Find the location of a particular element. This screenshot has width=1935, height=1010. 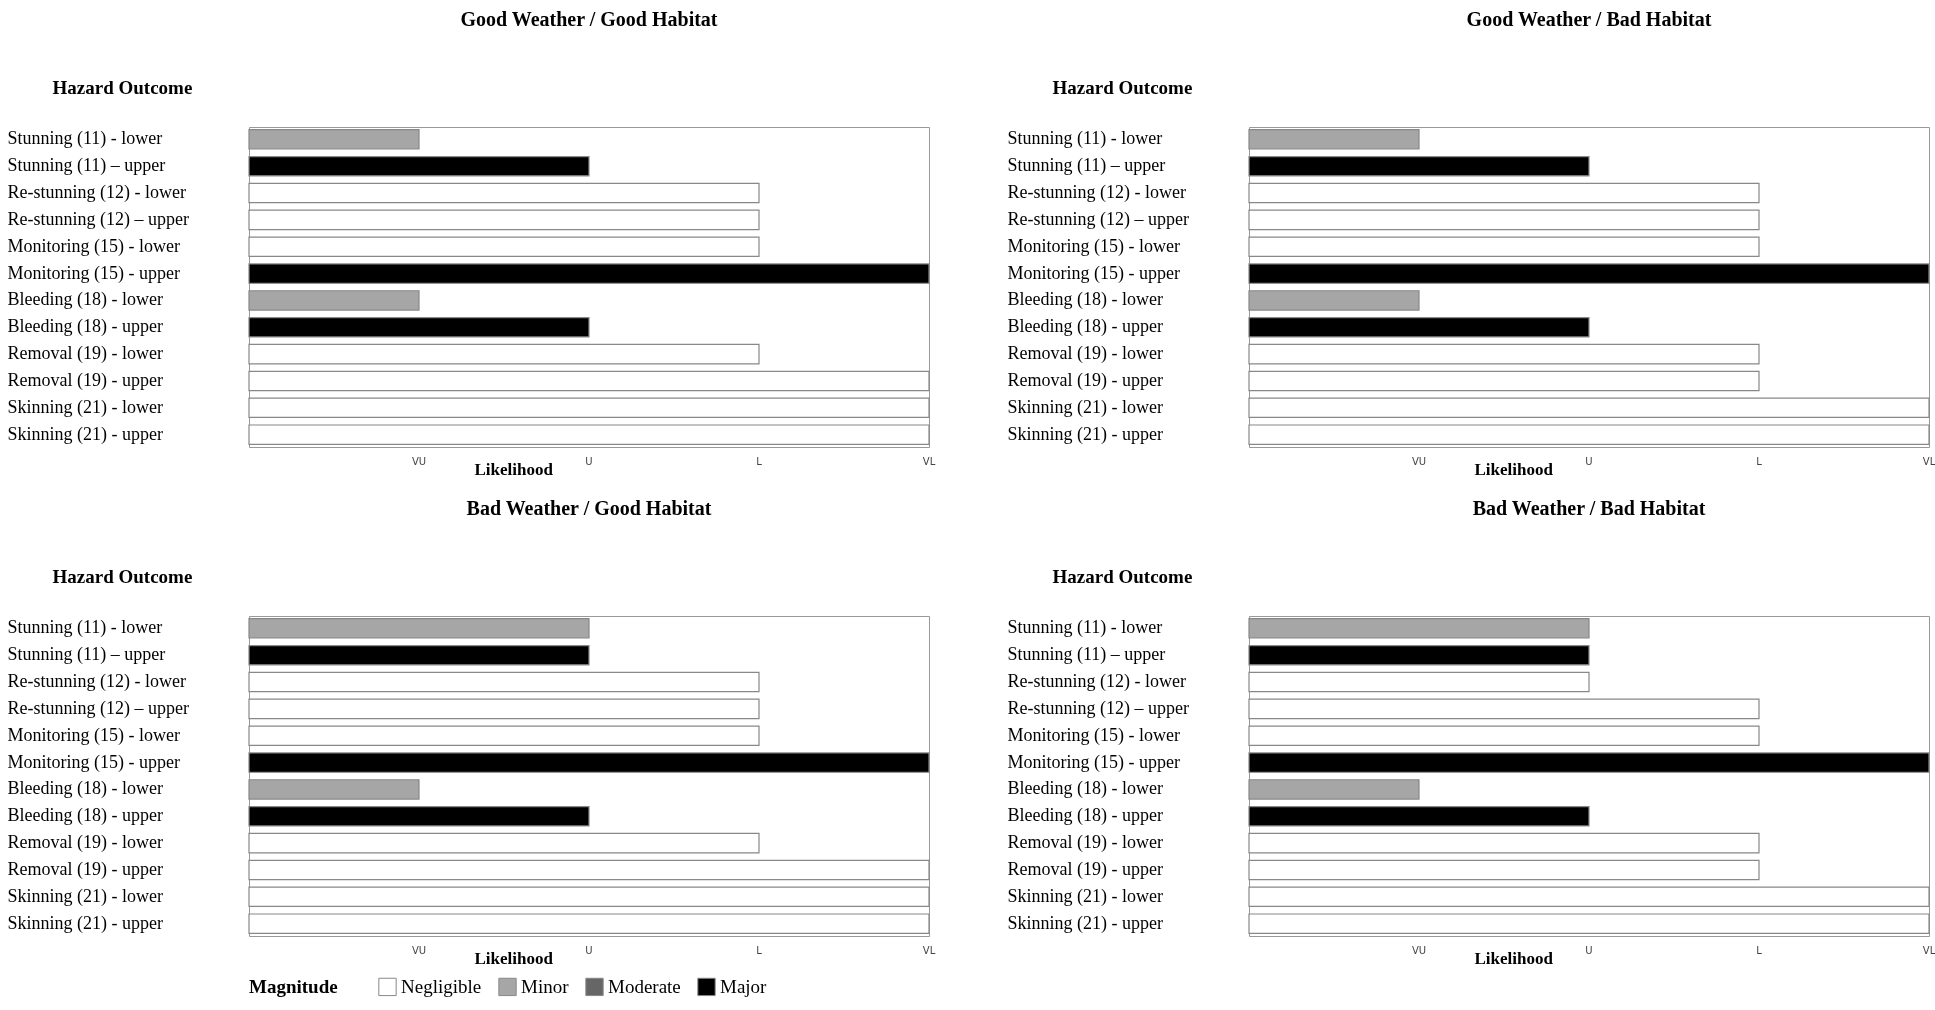

y-tick-label: Monitoring (15) - lower is located at coordinates (1093, 735).